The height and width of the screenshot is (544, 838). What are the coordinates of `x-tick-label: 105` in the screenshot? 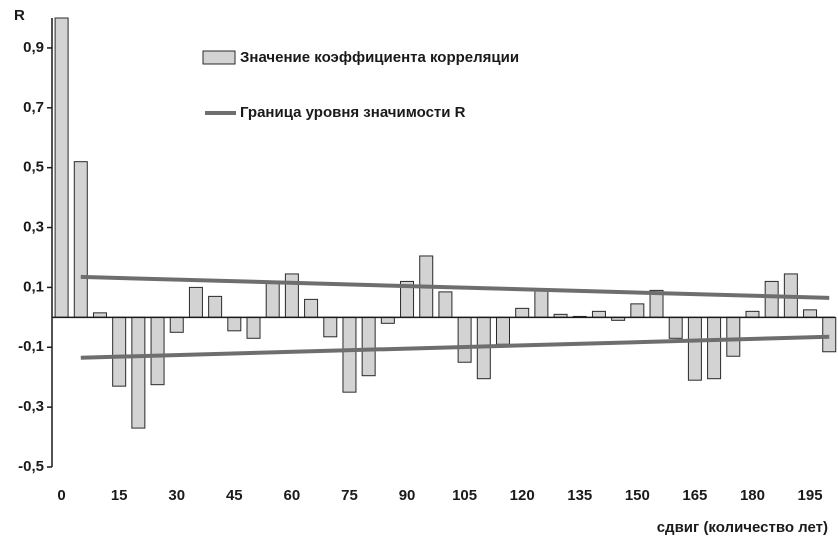 It's located at (464, 495).